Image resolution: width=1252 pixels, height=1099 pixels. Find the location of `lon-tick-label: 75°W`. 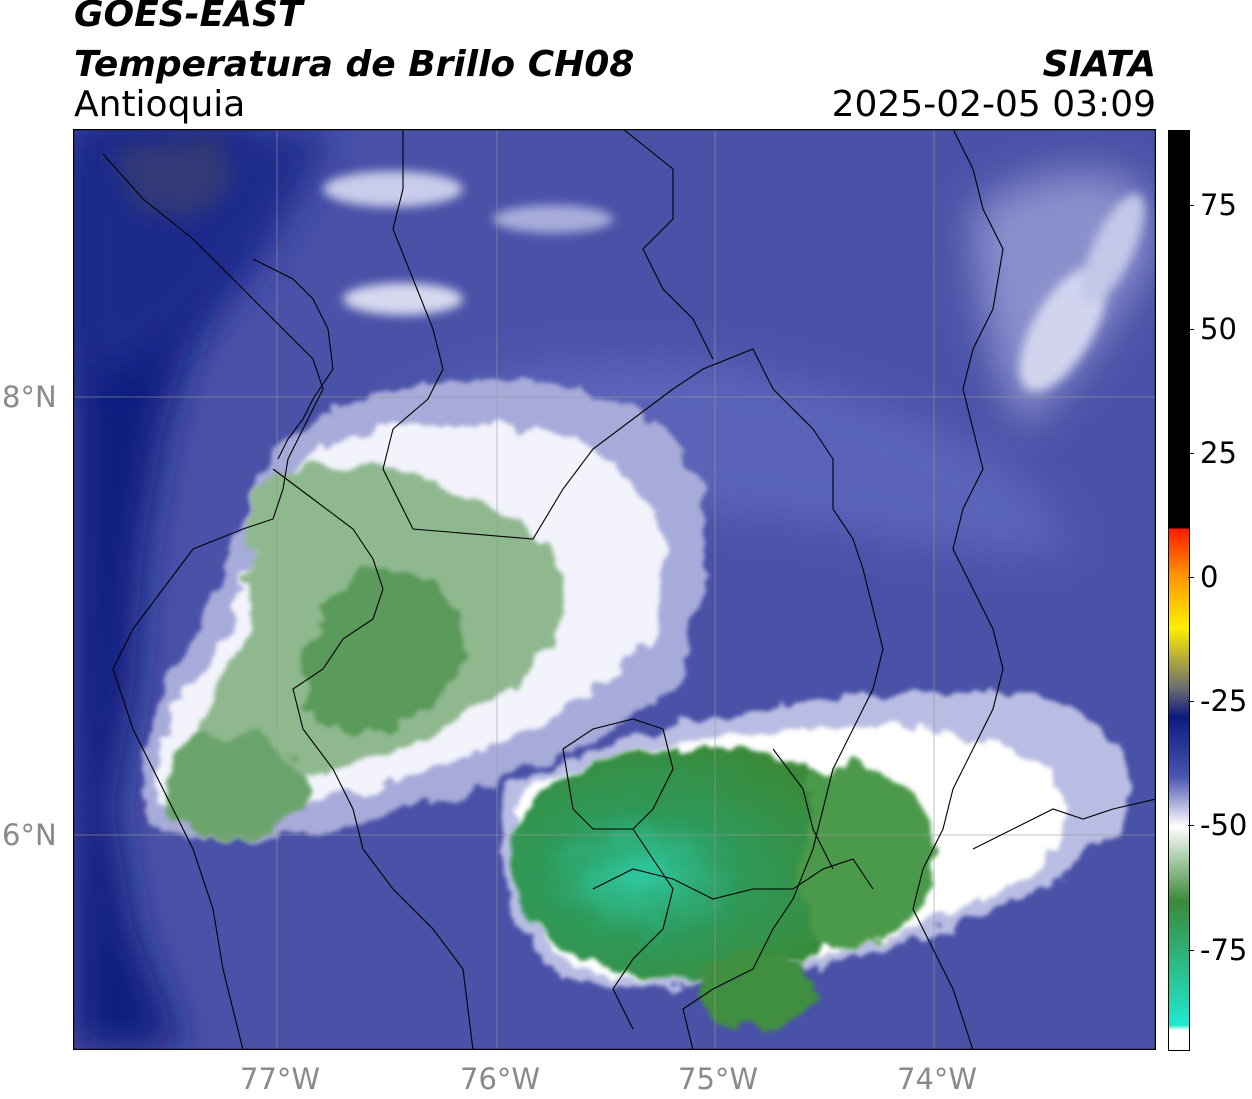

lon-tick-label: 75°W is located at coordinates (718, 1079).